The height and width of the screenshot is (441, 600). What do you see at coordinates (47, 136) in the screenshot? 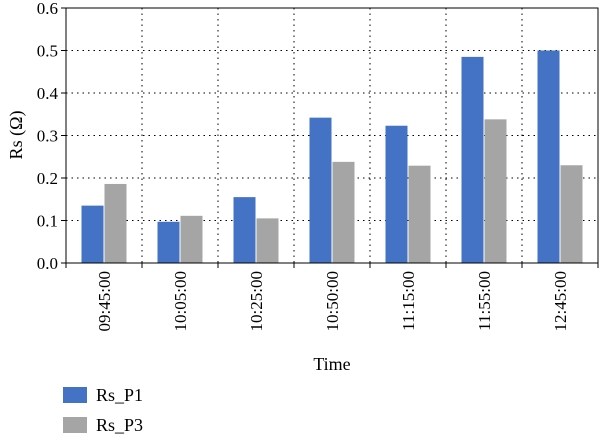
I see `y-tick-label: 0.3` at bounding box center [47, 136].